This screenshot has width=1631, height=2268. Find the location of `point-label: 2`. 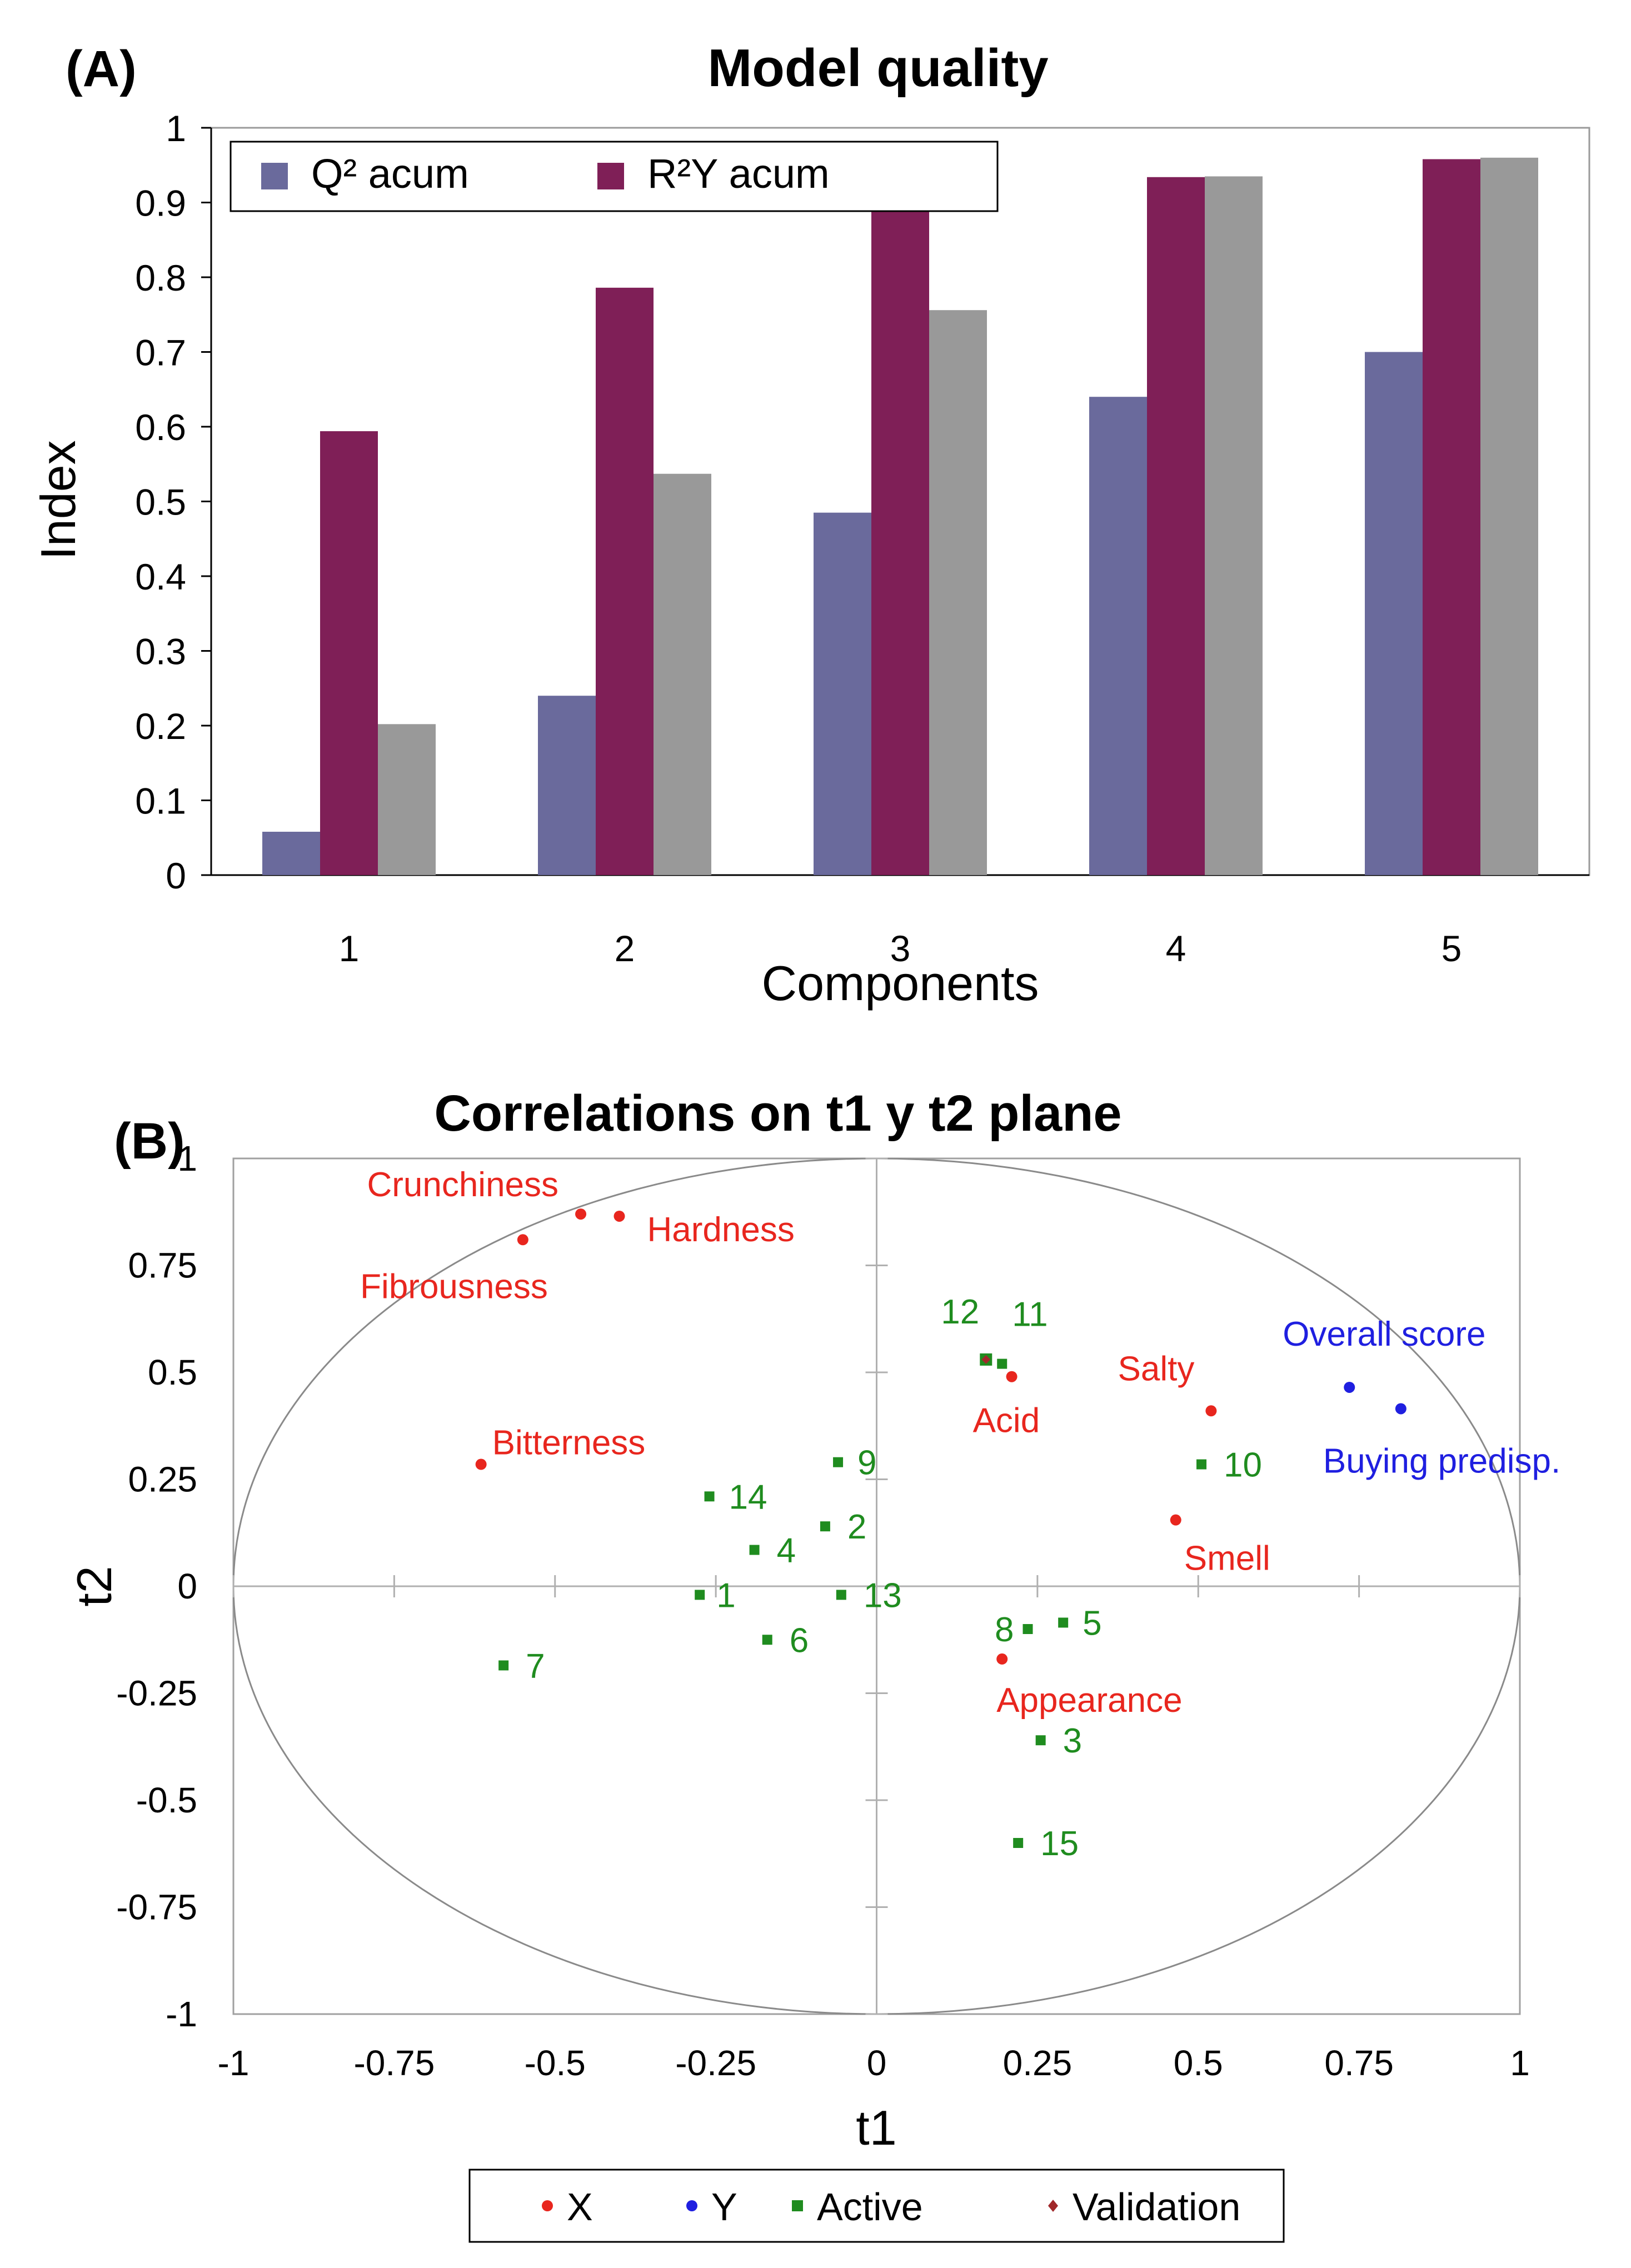

point-label: 2 is located at coordinates (857, 1527).